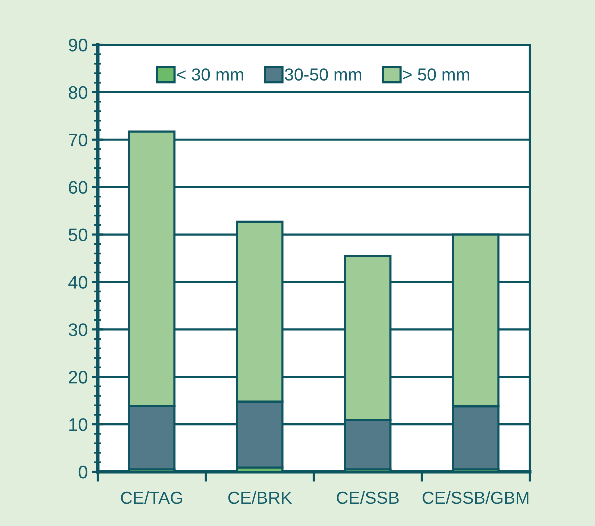 Image resolution: width=595 pixels, height=526 pixels. I want to click on x-tick-label: CE/SSB, so click(368, 497).